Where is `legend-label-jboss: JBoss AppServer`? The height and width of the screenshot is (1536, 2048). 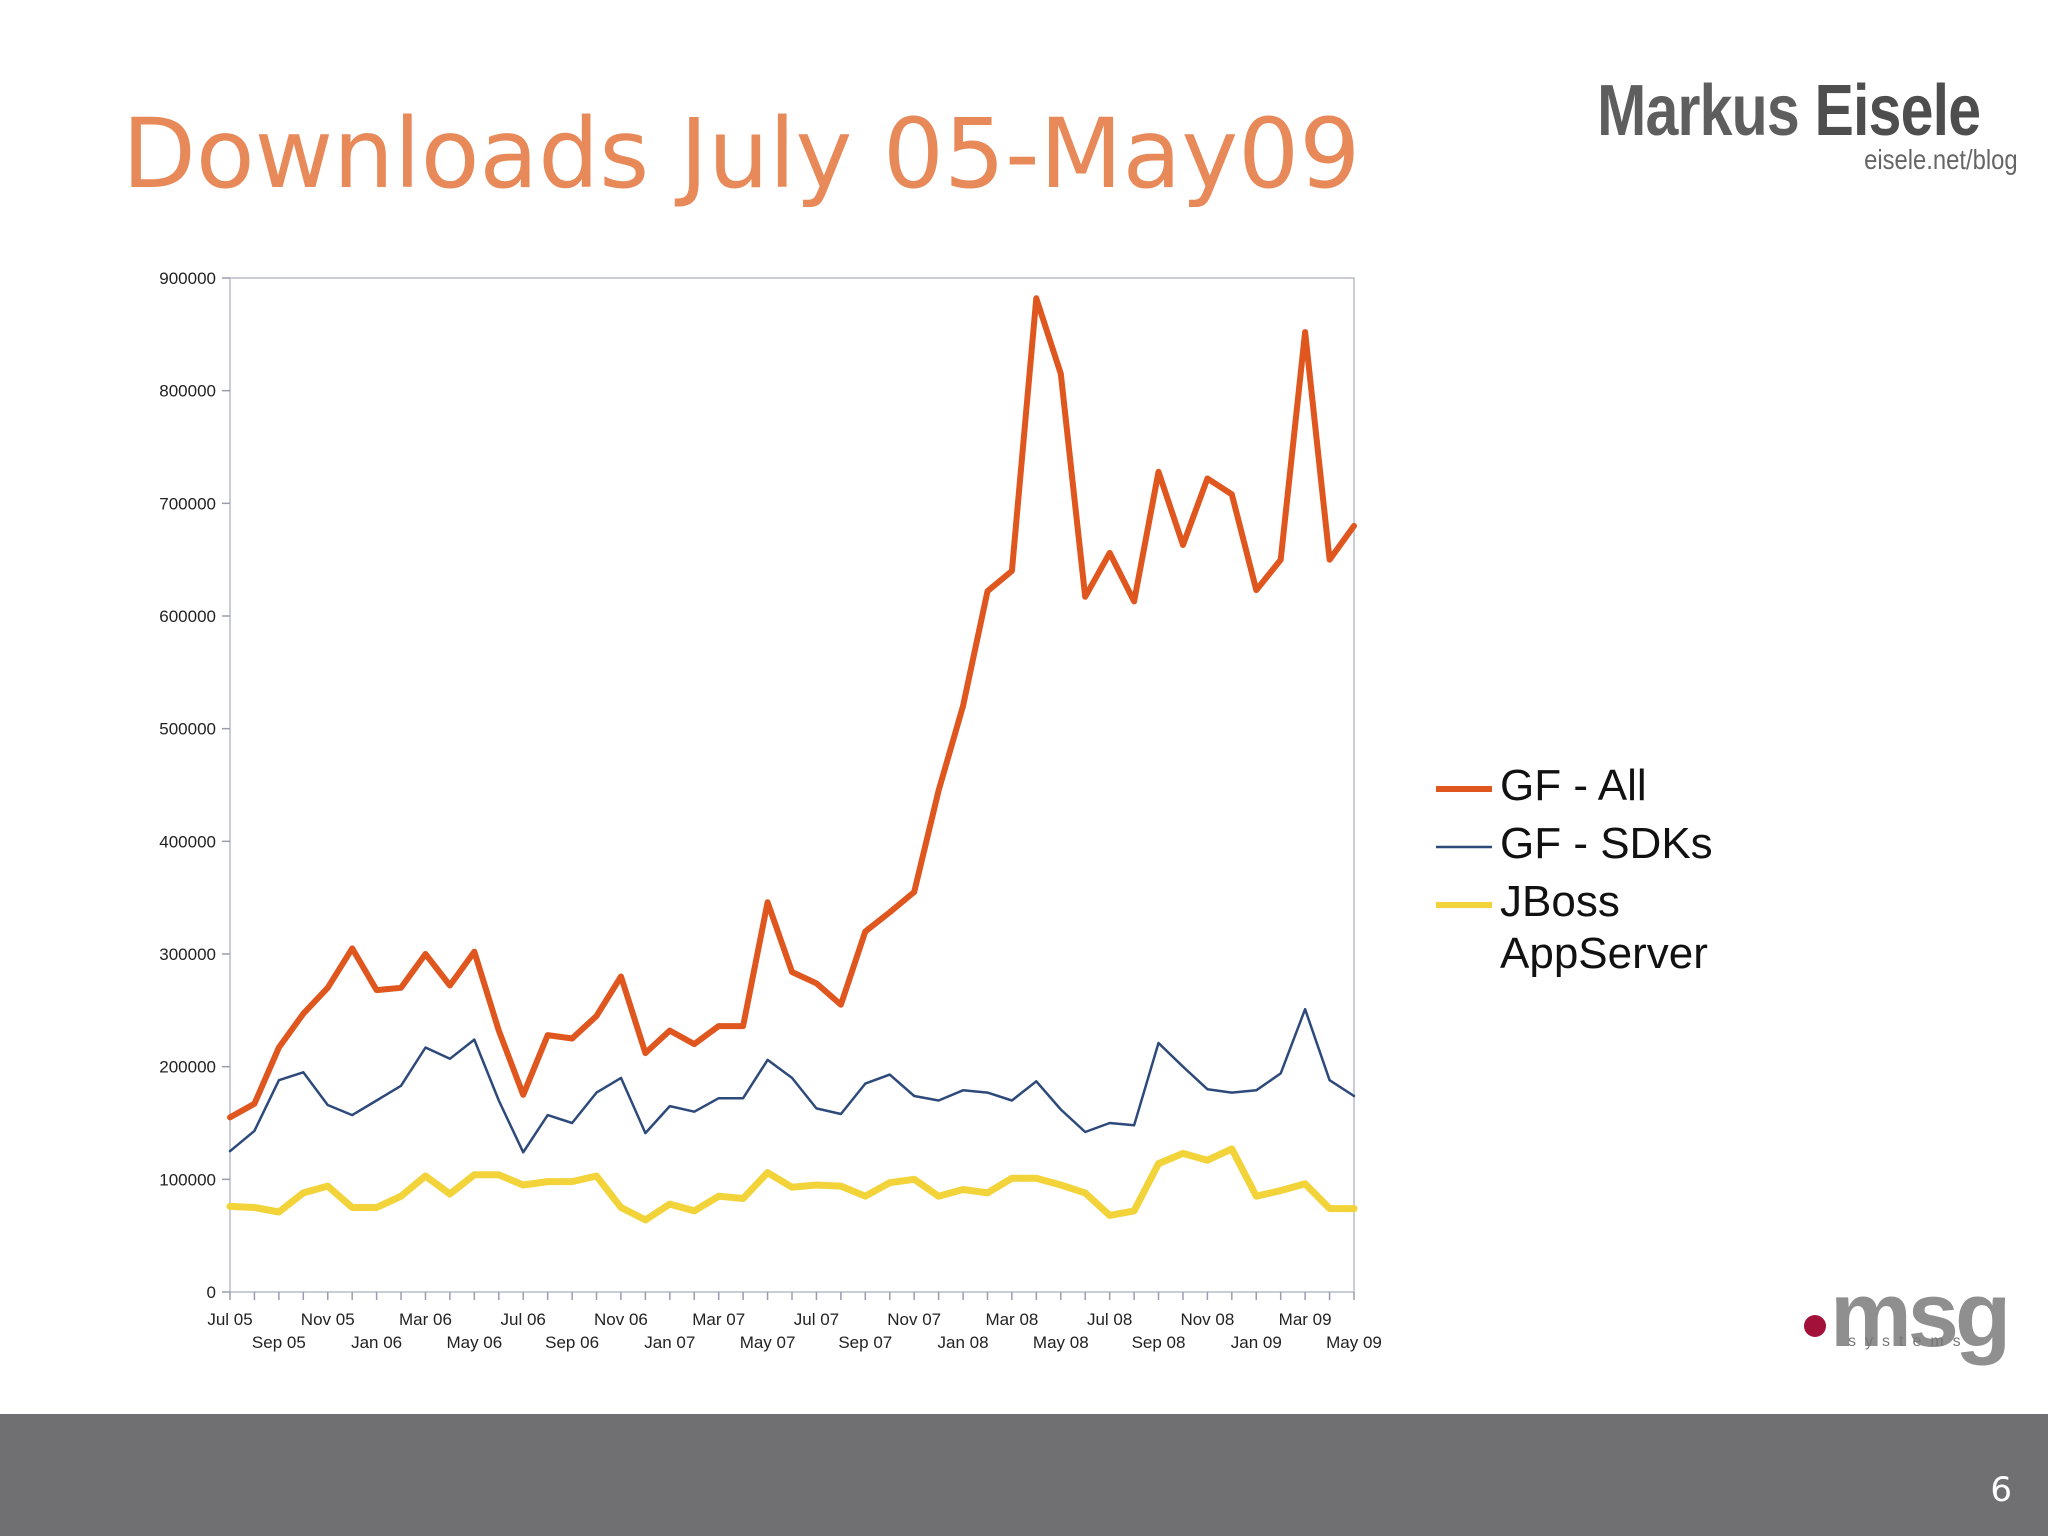
legend-label-jboss: JBoss AppServer is located at coordinates (1604, 927).